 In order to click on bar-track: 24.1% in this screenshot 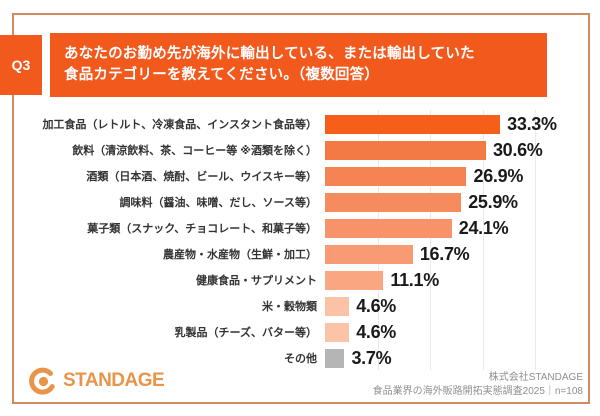, I will do `click(456, 227)`.